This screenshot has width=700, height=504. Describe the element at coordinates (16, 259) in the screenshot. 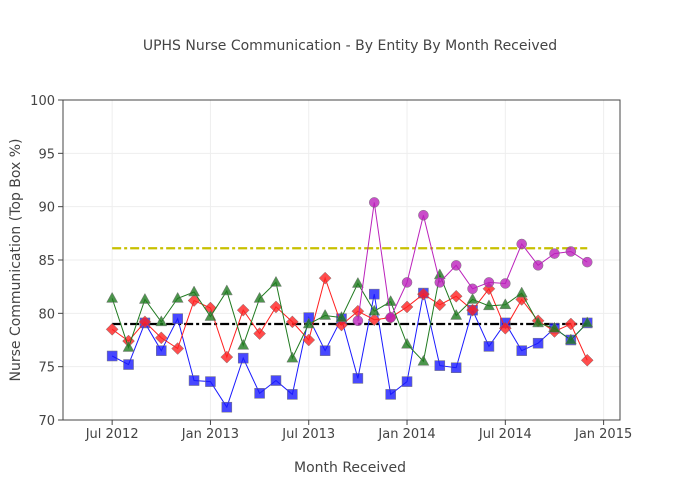

I see `y-axis-label: Nurse Communication (Top Box %)` at that location.